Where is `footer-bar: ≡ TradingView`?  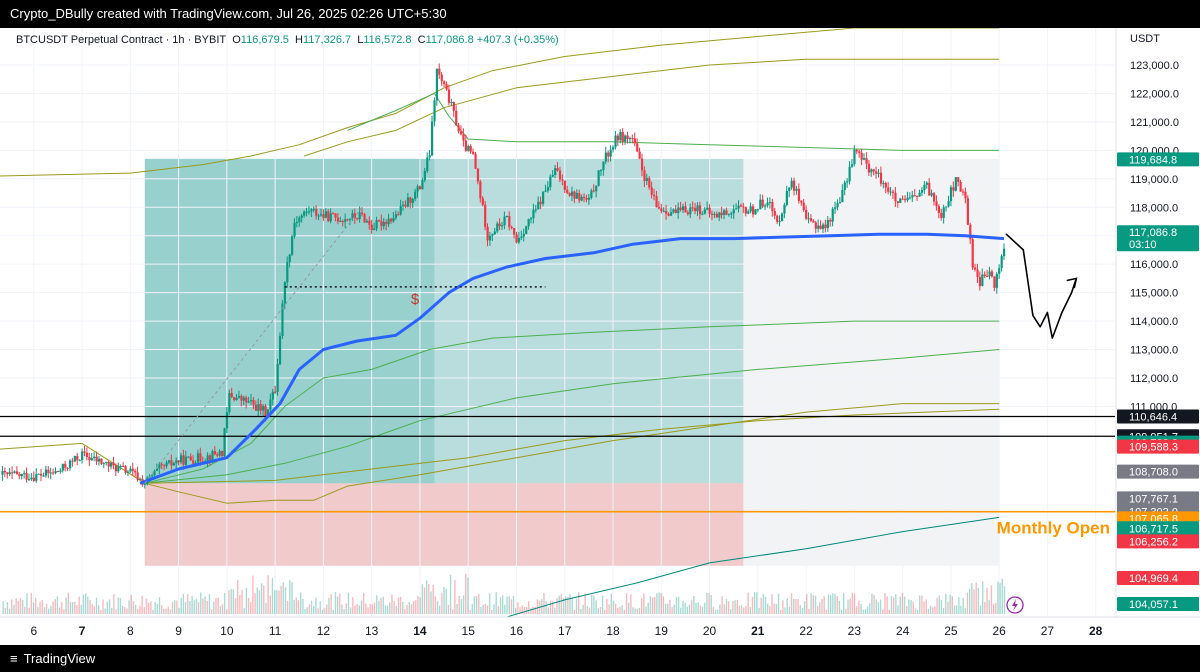
footer-bar: ≡ TradingView is located at coordinates (600, 658).